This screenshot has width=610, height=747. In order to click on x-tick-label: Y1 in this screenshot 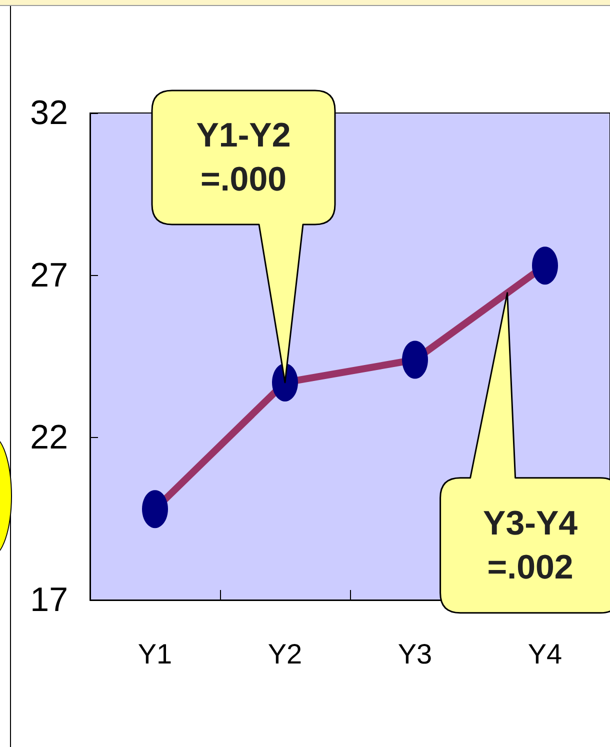, I will do `click(155, 654)`.